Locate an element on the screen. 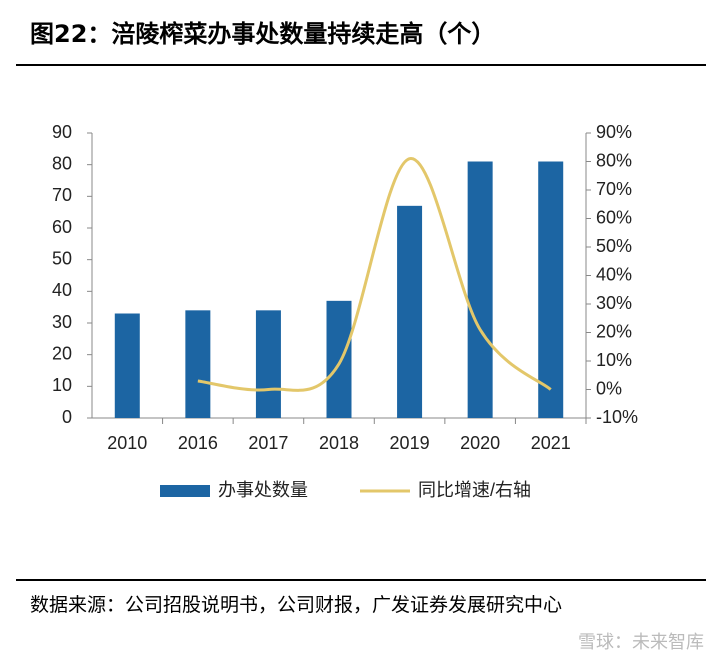  y-tick-label: 20 is located at coordinates (62, 353).